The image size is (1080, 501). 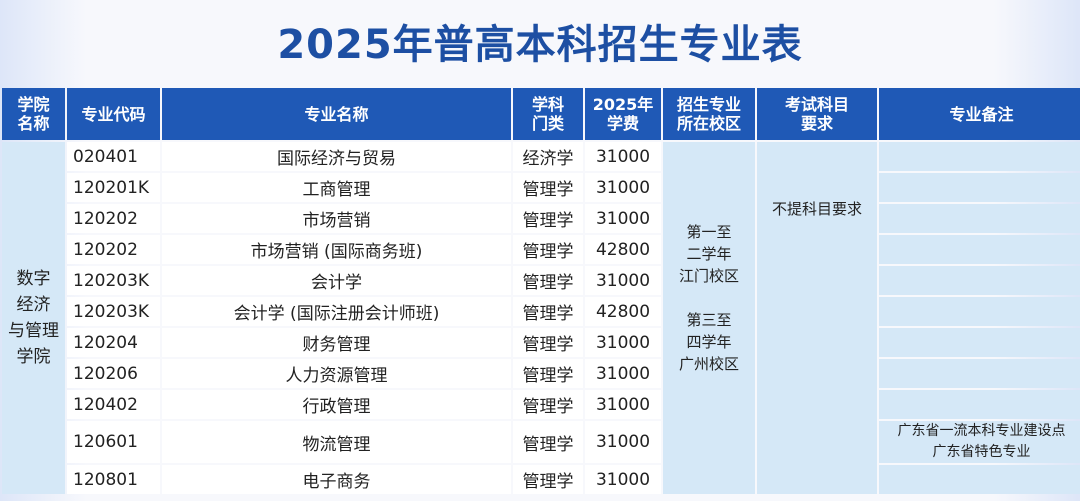 What do you see at coordinates (336, 311) in the screenshot?
I see `major-name: 会计学 (国际注册会计师班)` at bounding box center [336, 311].